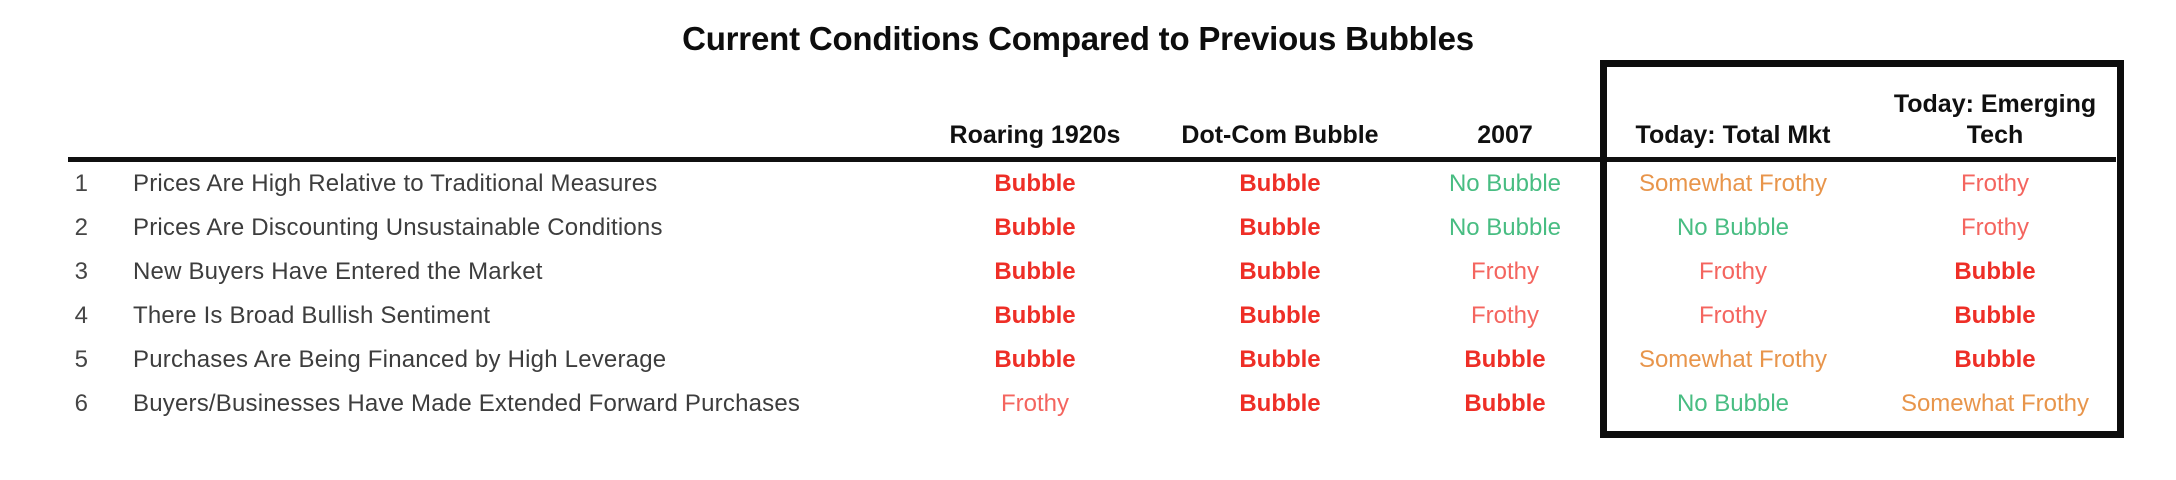 Image resolution: width=2176 pixels, height=480 pixels. I want to click on column-header: 2007, so click(1505, 138).